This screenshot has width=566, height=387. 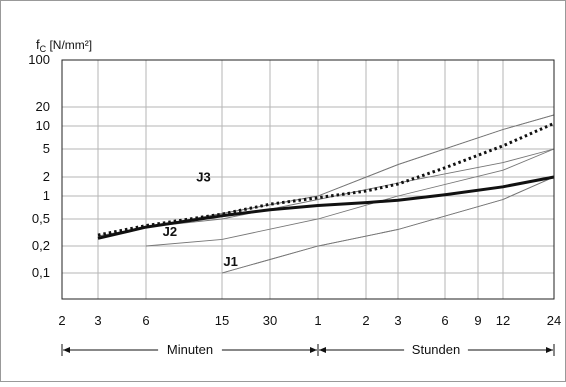 I want to click on x-tick-label: 9, so click(x=477, y=320).